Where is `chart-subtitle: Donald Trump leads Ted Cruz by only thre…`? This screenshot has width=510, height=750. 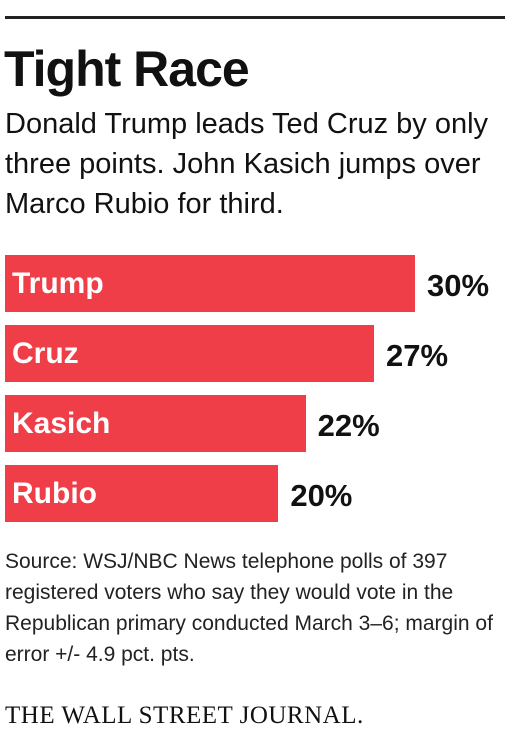 chart-subtitle: Donald Trump leads Ted Cruz by only thre… is located at coordinates (247, 164).